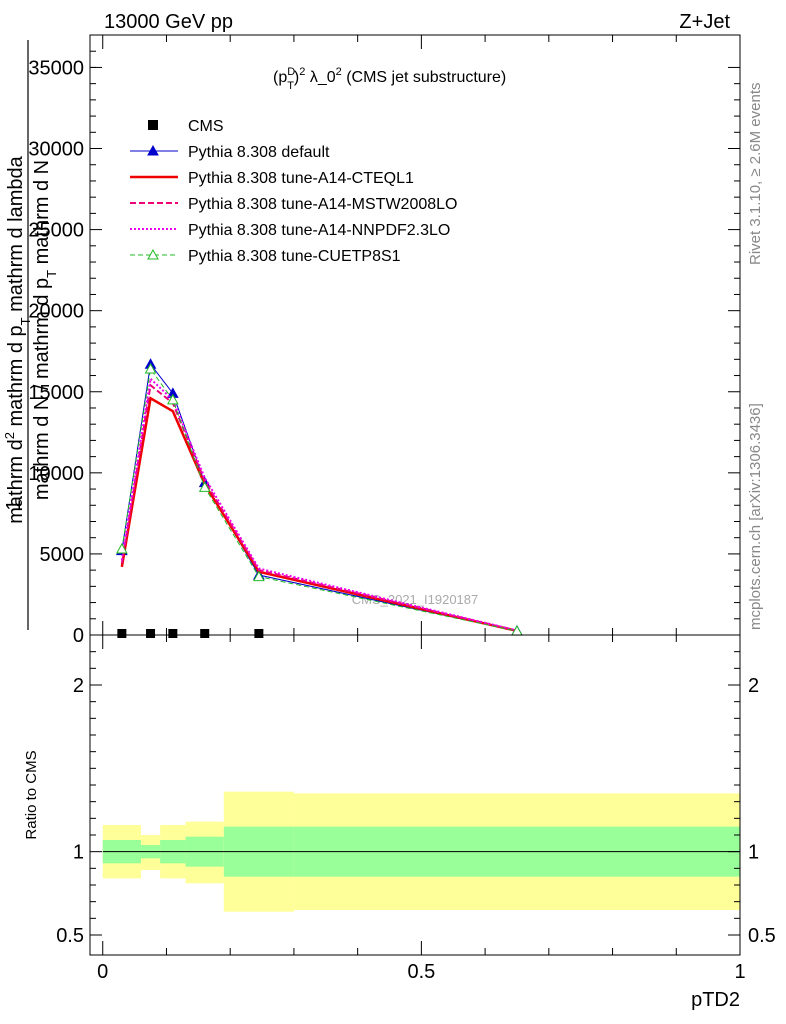 The width and height of the screenshot is (786, 1024). Describe the element at coordinates (78, 853) in the screenshot. I see `ratio-y-tick-label: 1` at that location.